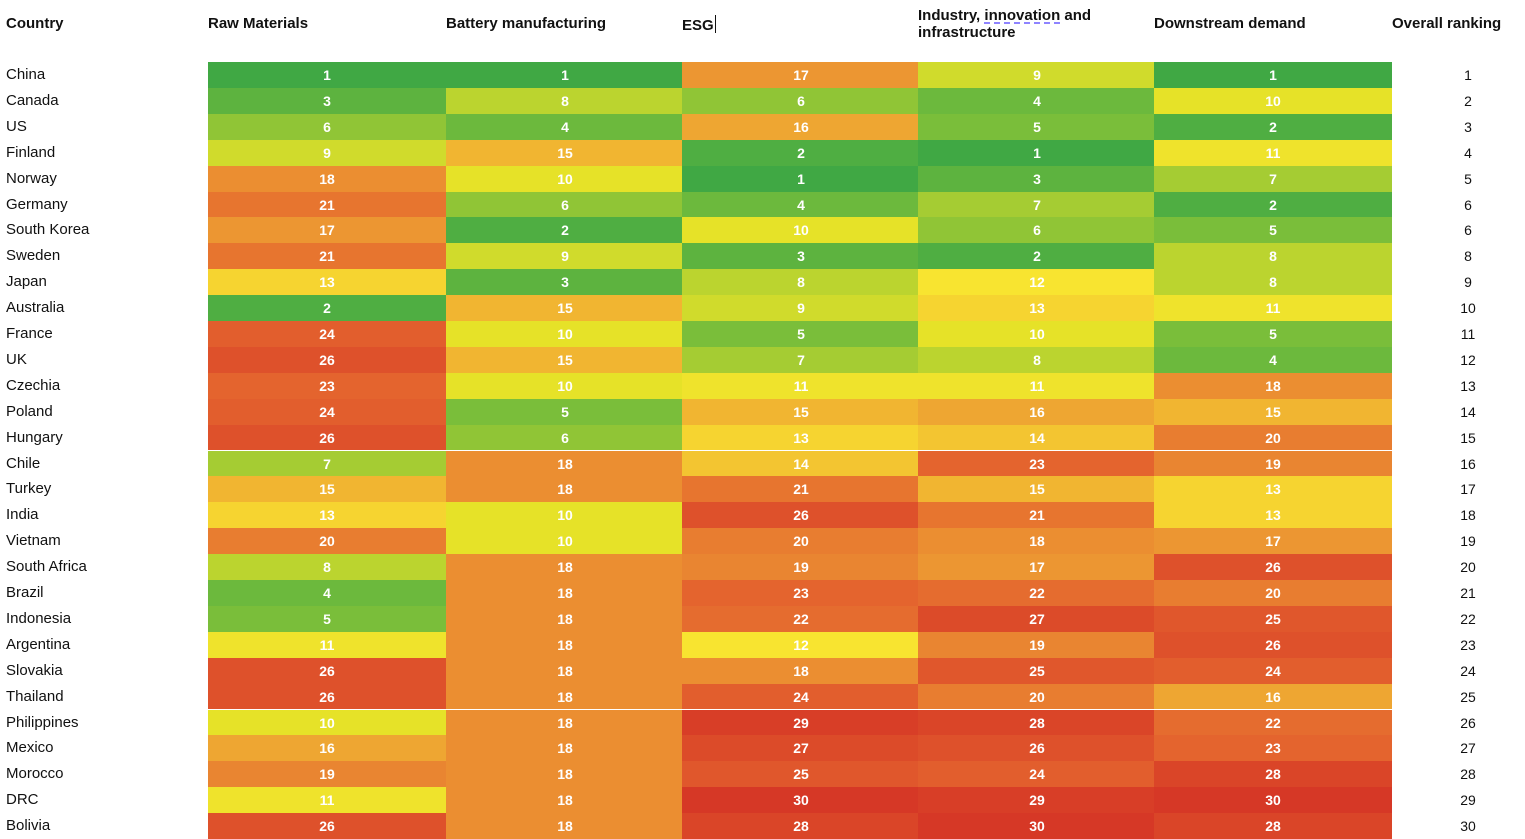  Describe the element at coordinates (29, 333) in the screenshot. I see `country-label: France` at that location.